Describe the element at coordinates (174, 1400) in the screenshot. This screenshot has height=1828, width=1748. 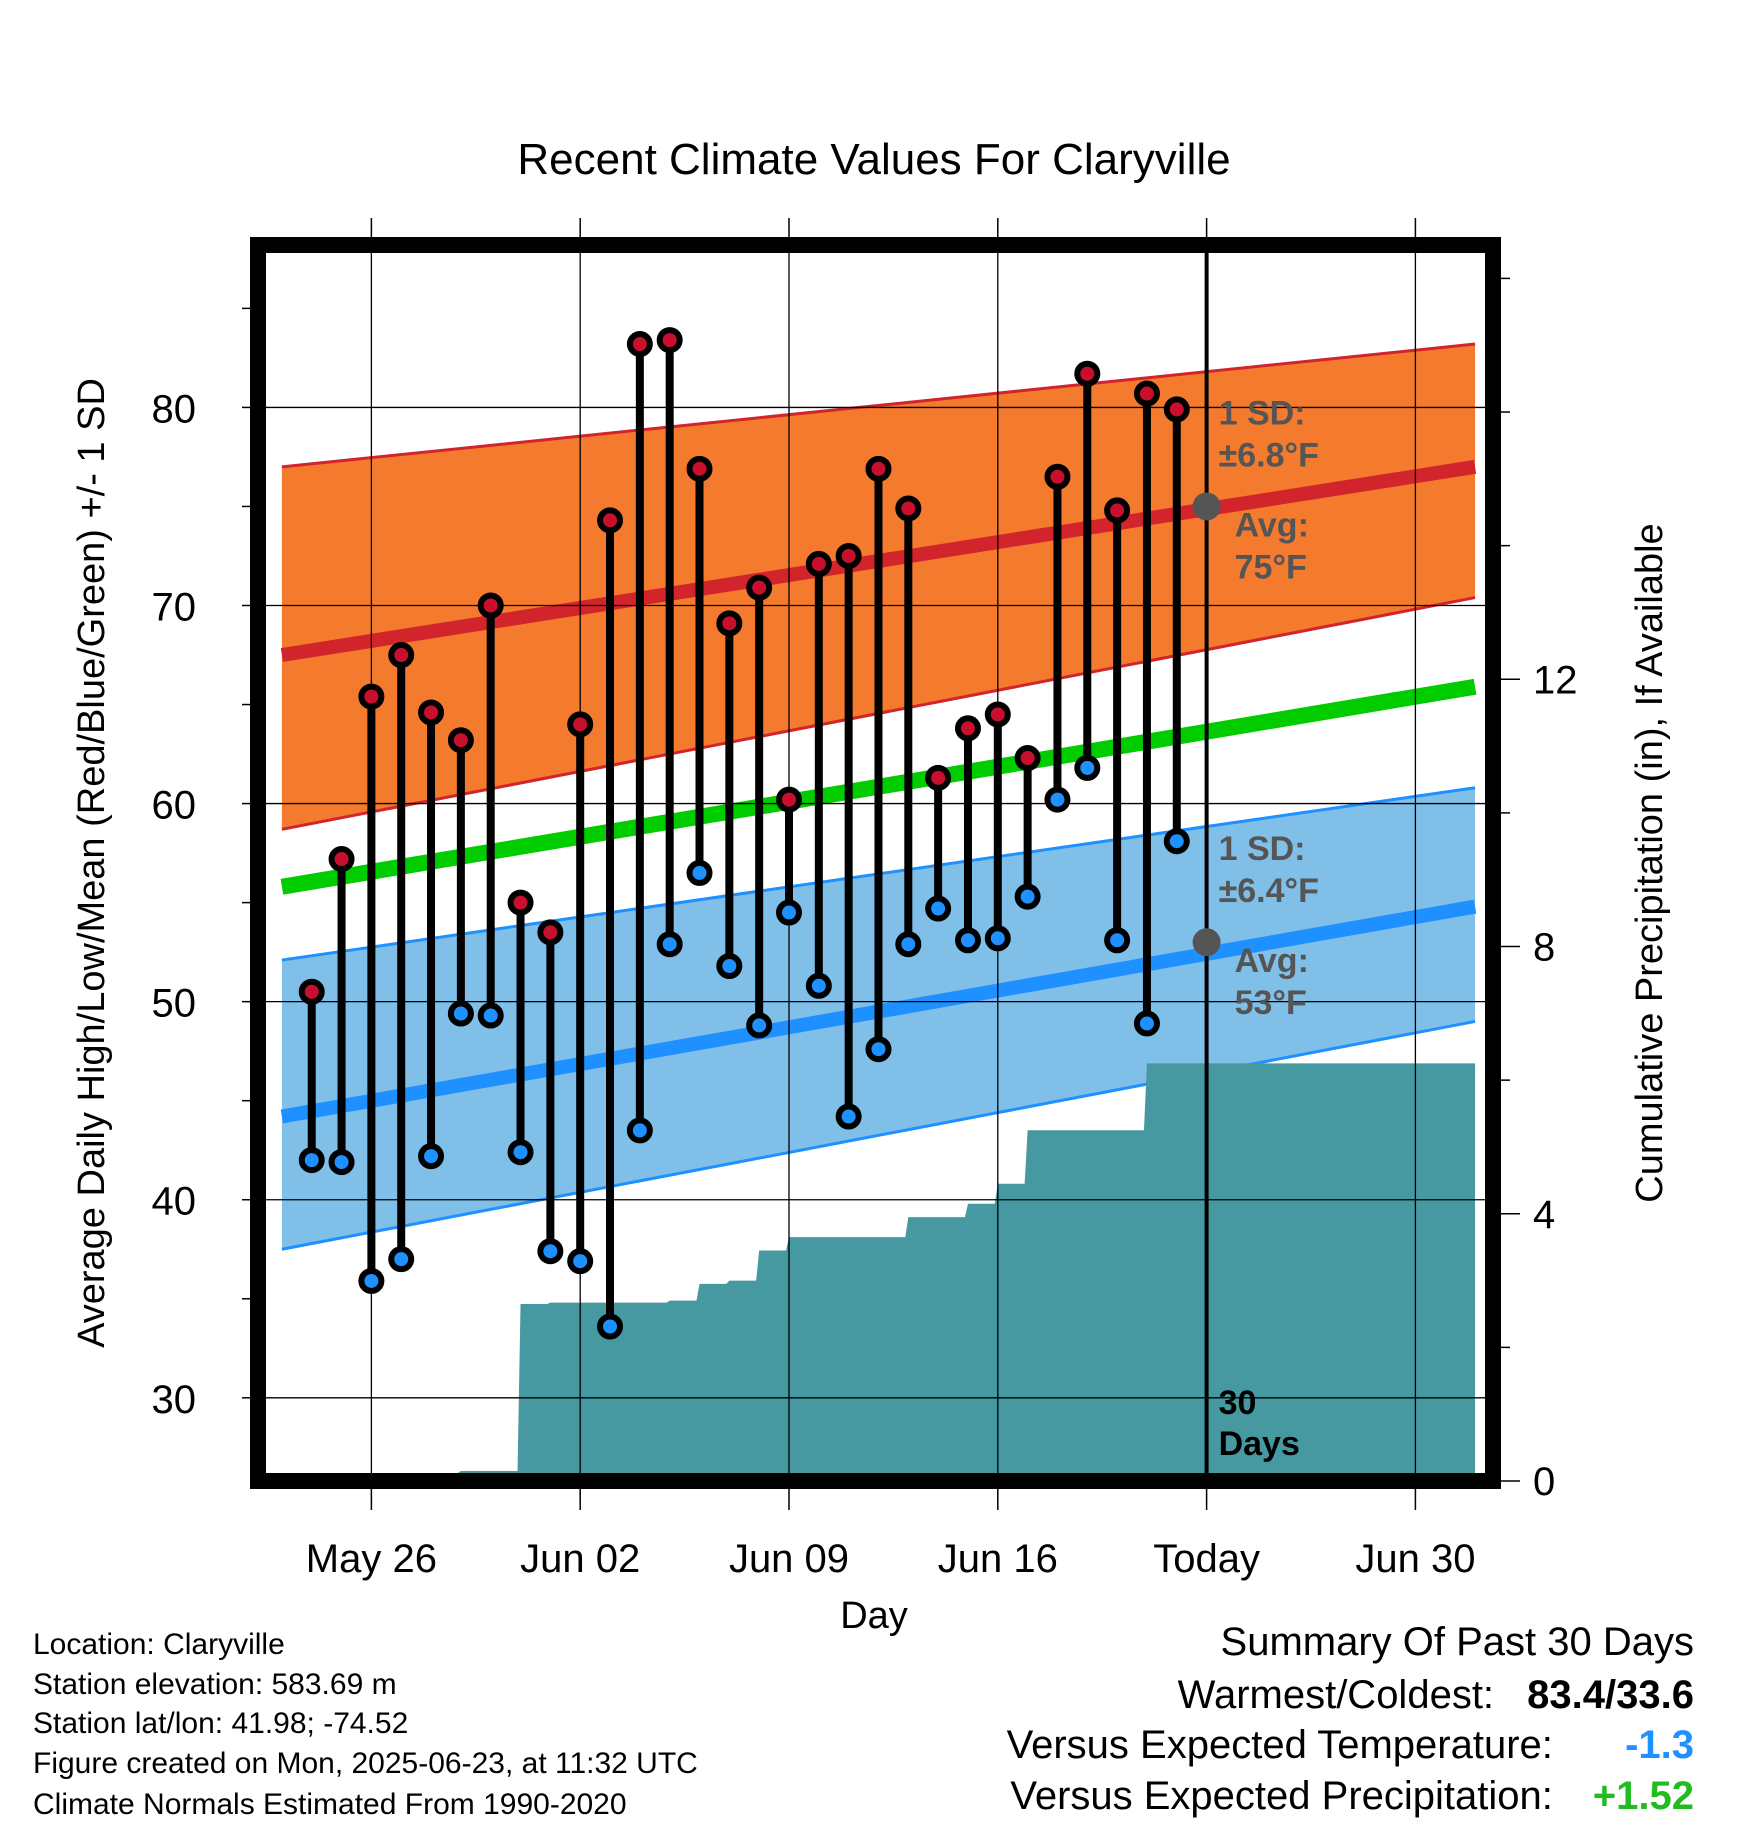
I see `y-tick-label: 30` at that location.